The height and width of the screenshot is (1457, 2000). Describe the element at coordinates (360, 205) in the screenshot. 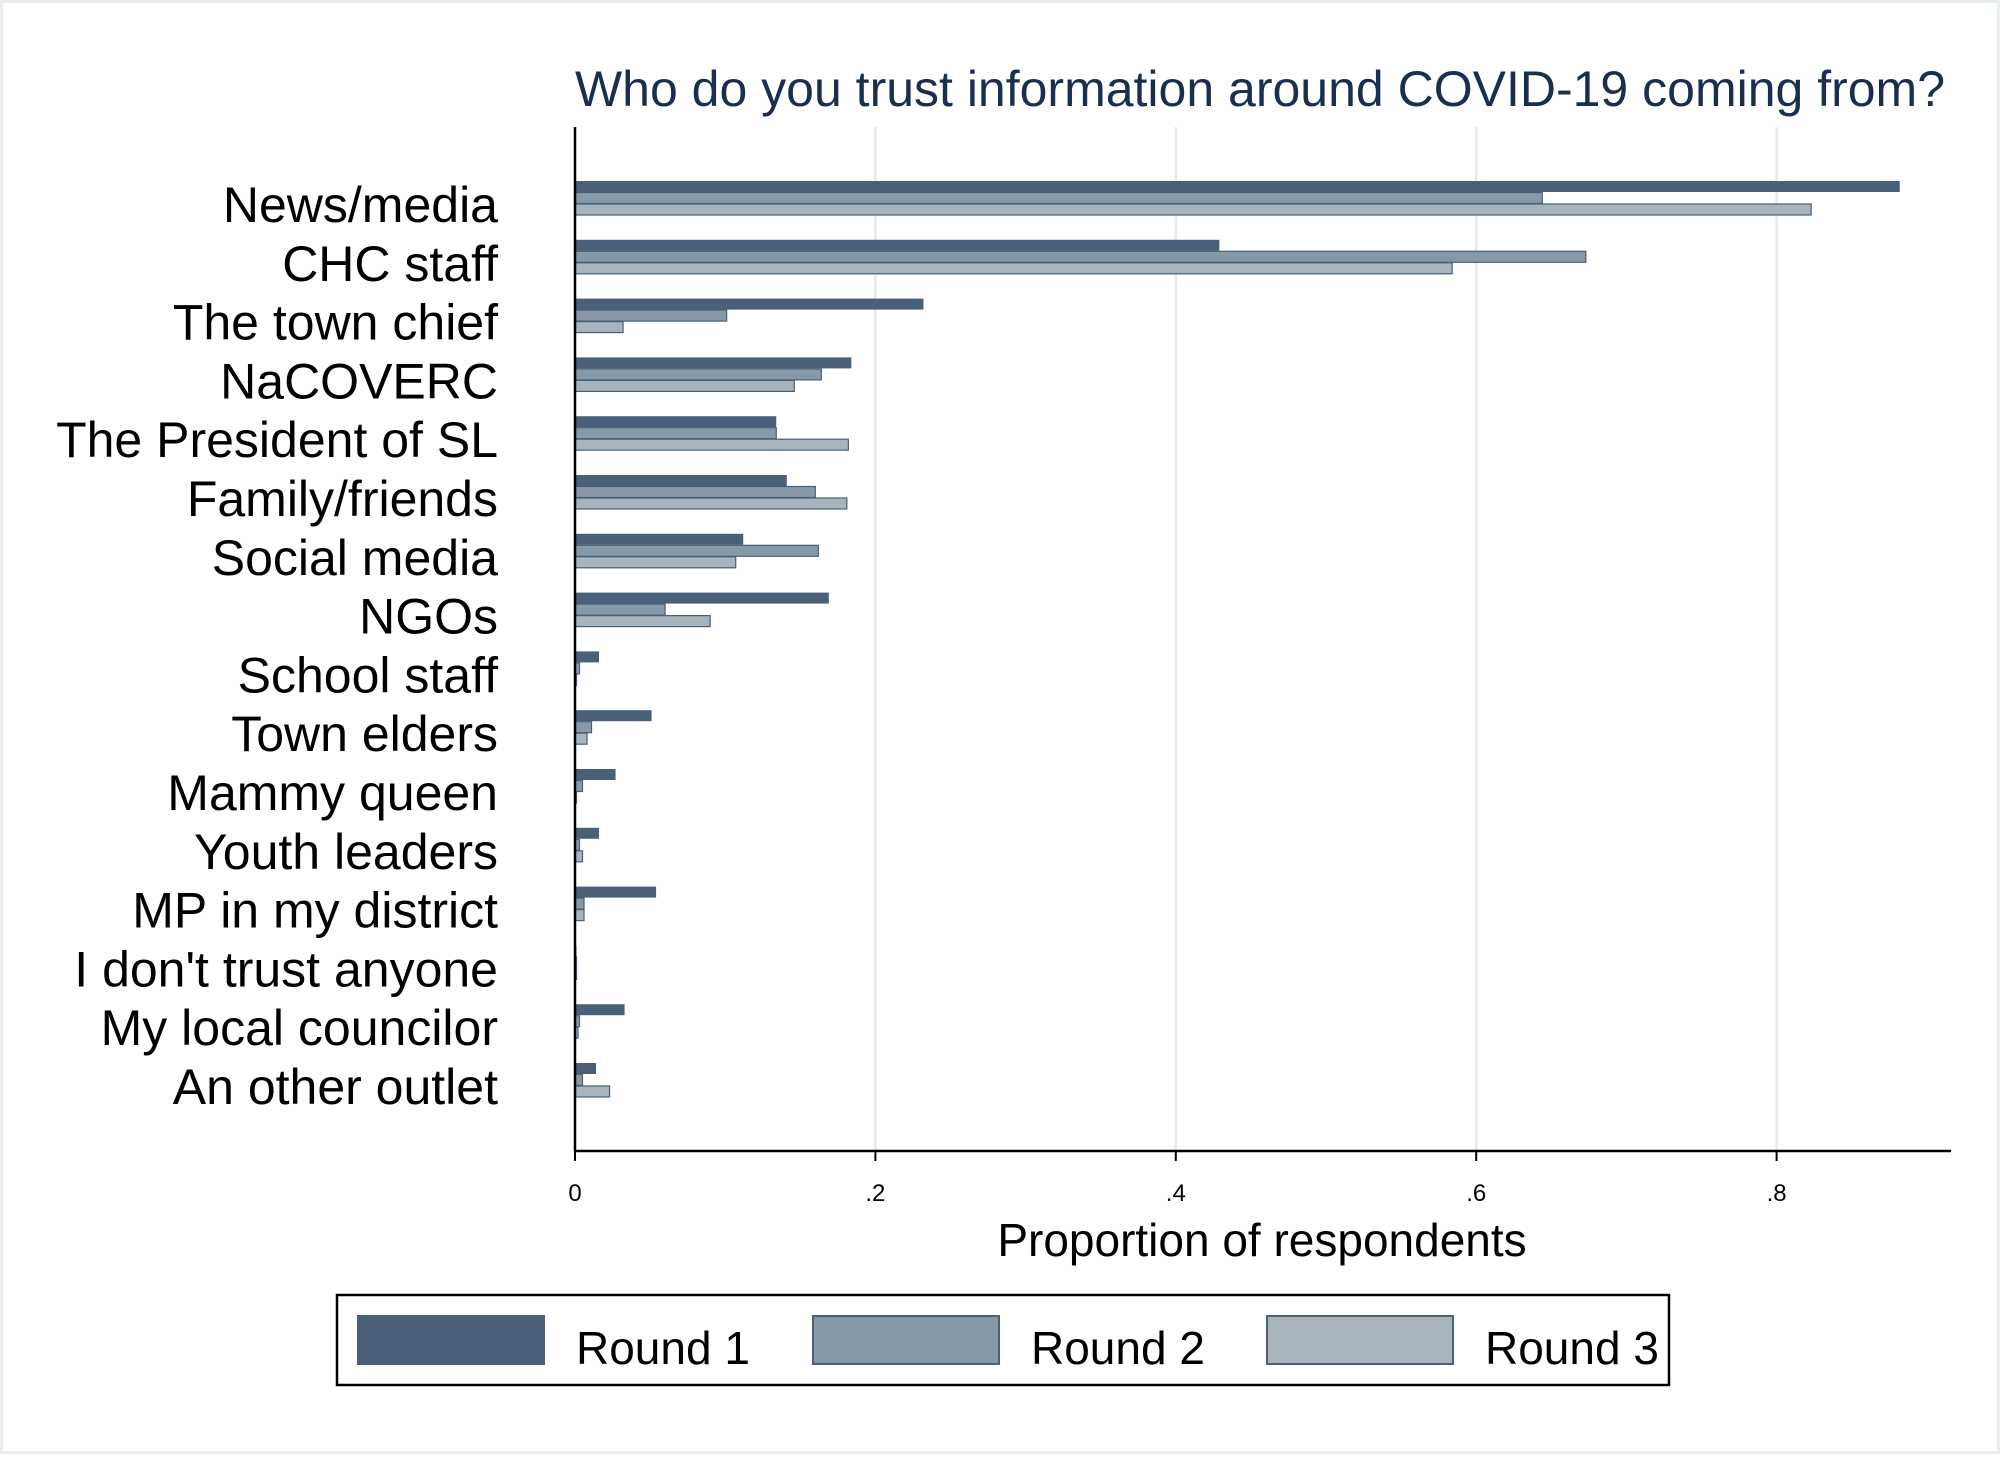

I see `category-label: News/media` at that location.